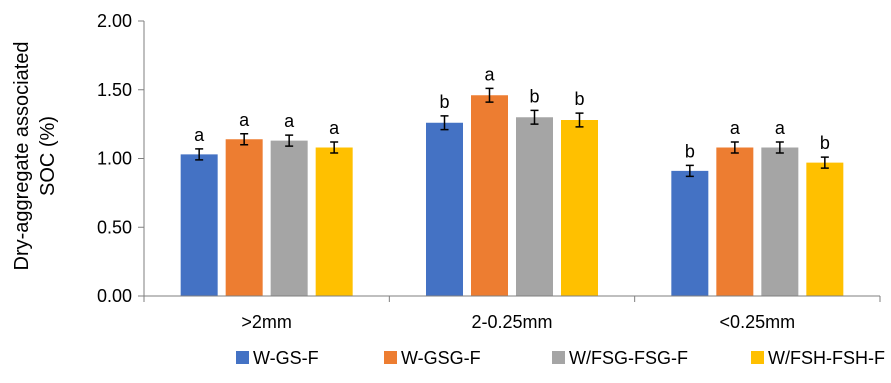  I want to click on y-tick-label: 0.00, so click(114, 296).